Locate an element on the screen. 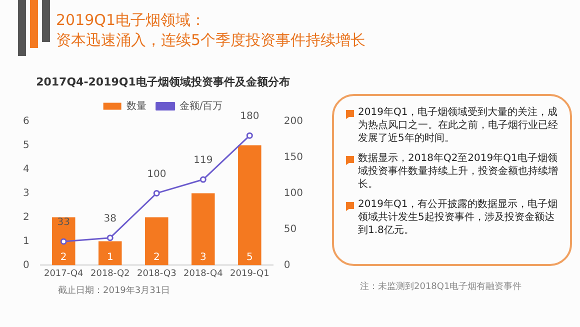  y2-tick-label: 0 is located at coordinates (287, 265).